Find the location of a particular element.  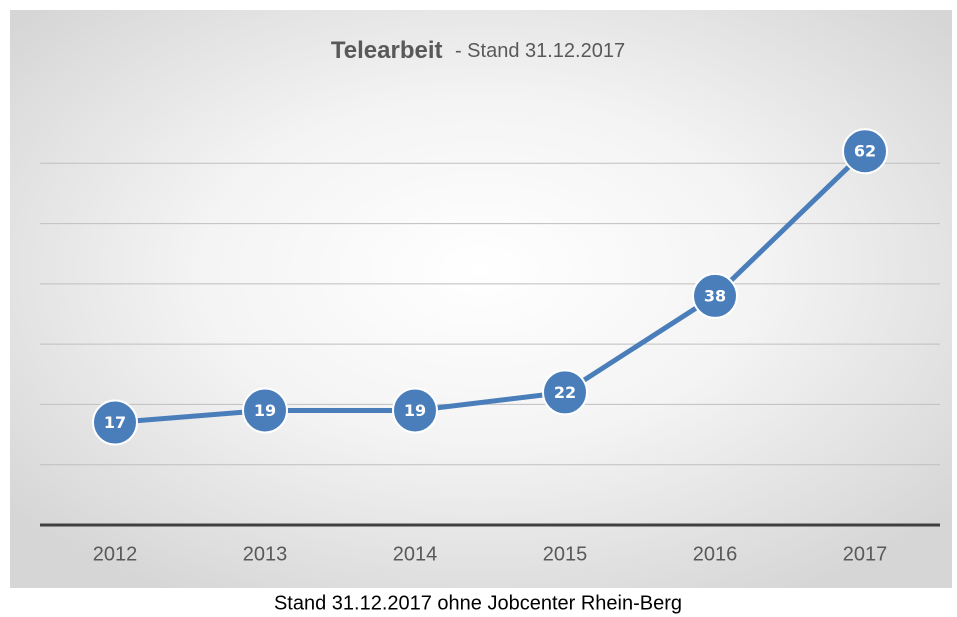

x-tick-label: 2017 is located at coordinates (865, 554).